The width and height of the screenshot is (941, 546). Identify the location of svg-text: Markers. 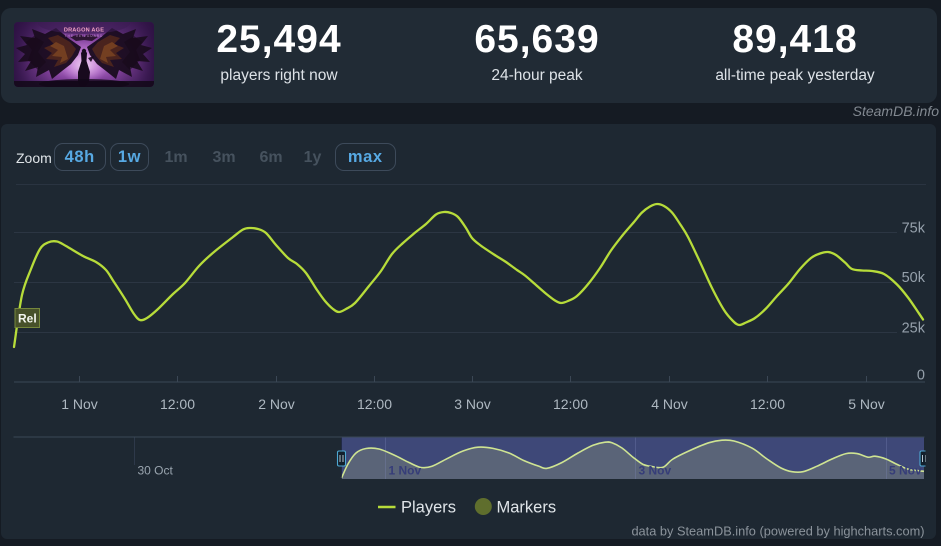
(527, 508).